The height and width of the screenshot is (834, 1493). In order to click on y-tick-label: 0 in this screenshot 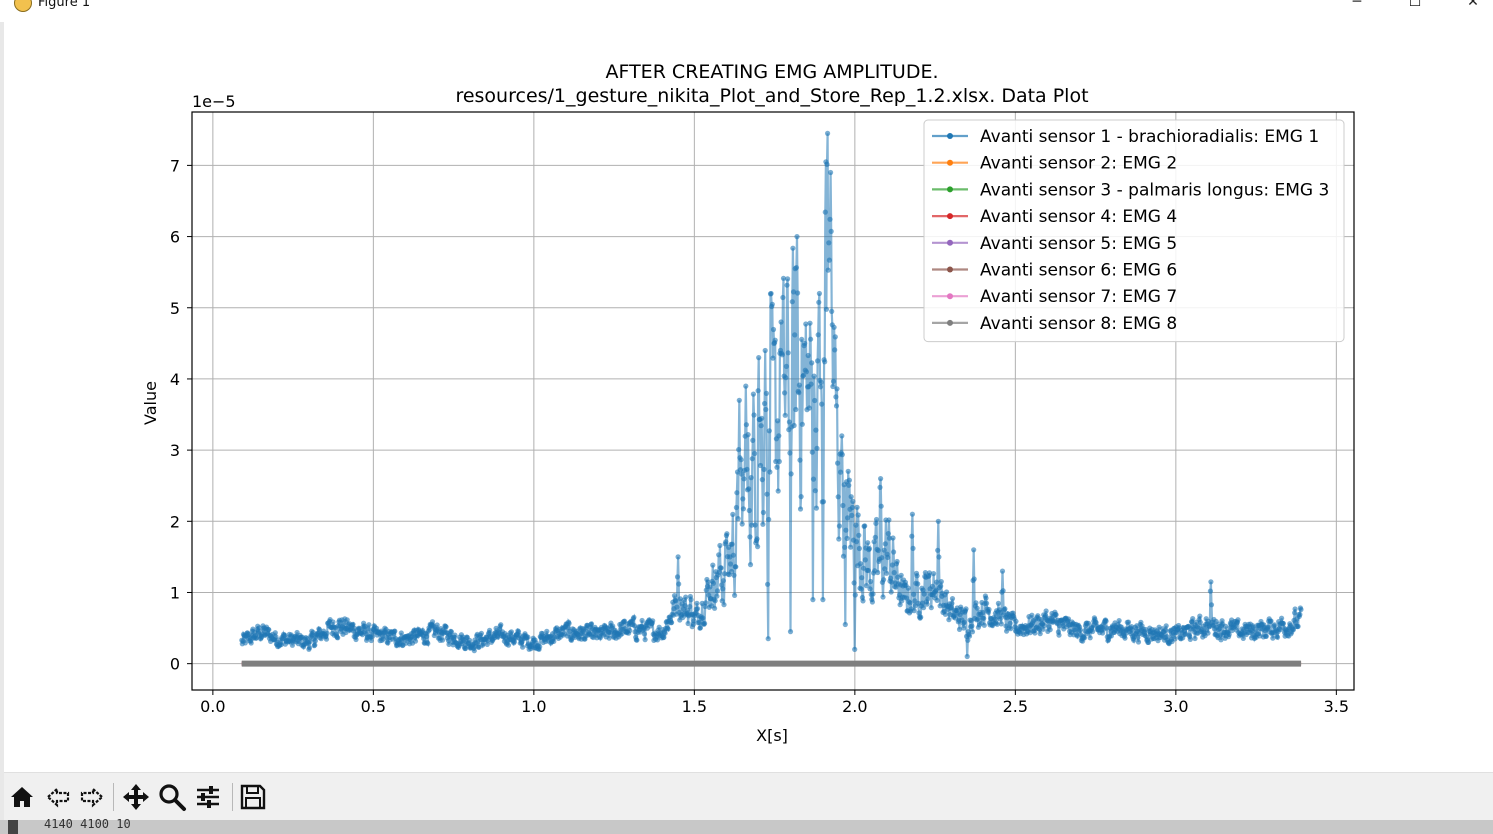, I will do `click(175, 664)`.